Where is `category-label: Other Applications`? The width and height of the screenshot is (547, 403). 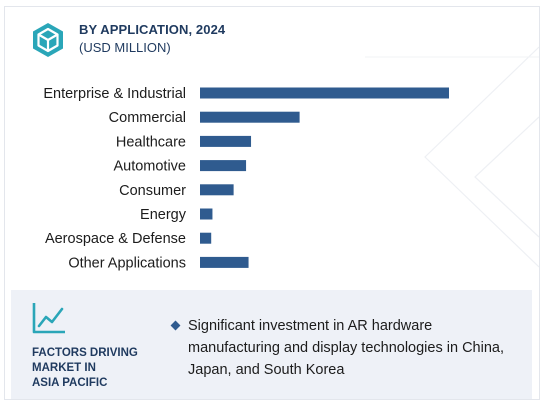 category-label: Other Applications is located at coordinates (127, 263).